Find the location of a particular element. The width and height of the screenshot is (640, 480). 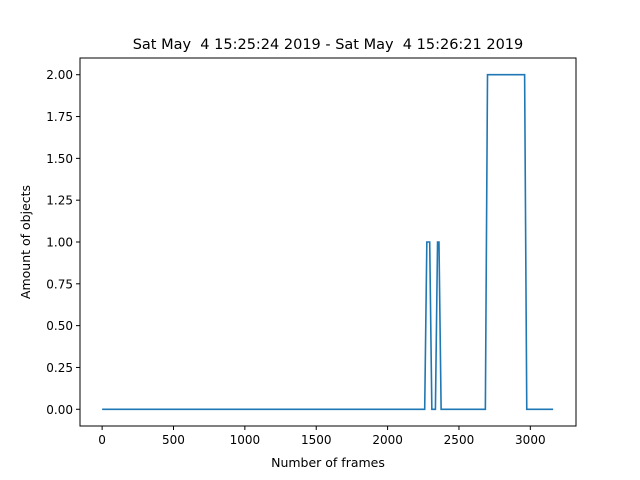

y-tick-label: 1.25 is located at coordinates (59, 201).